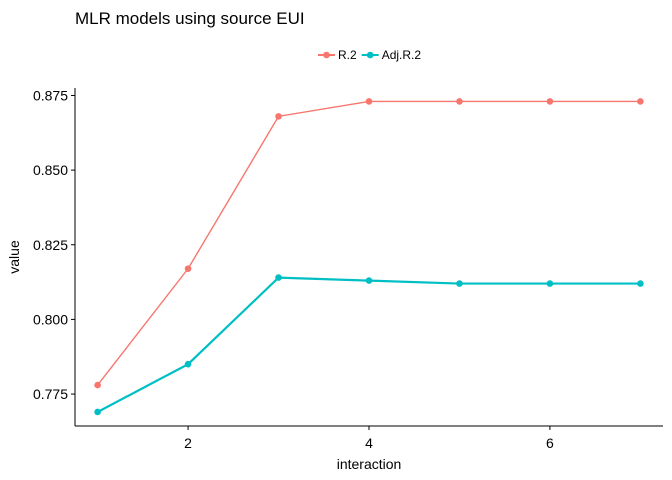 The image size is (672, 480). I want to click on x-axis-ticks: 2 4 6, so click(369, 438).